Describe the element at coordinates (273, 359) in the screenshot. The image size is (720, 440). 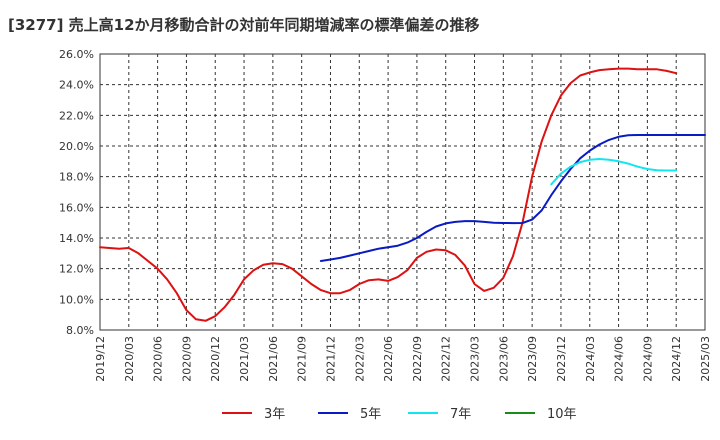
I see `x-tick-label: 2021/06` at that location.